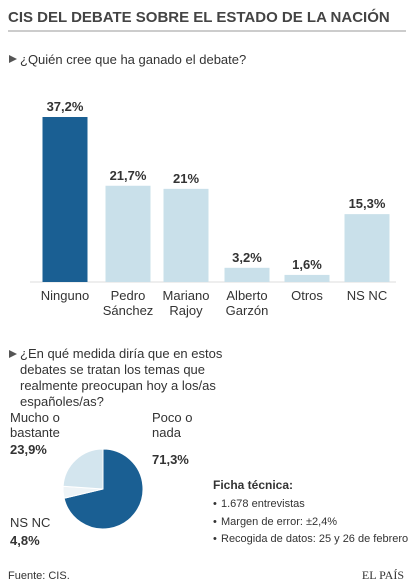  I want to click on ficha-title: Ficha técnica:, so click(253, 485).